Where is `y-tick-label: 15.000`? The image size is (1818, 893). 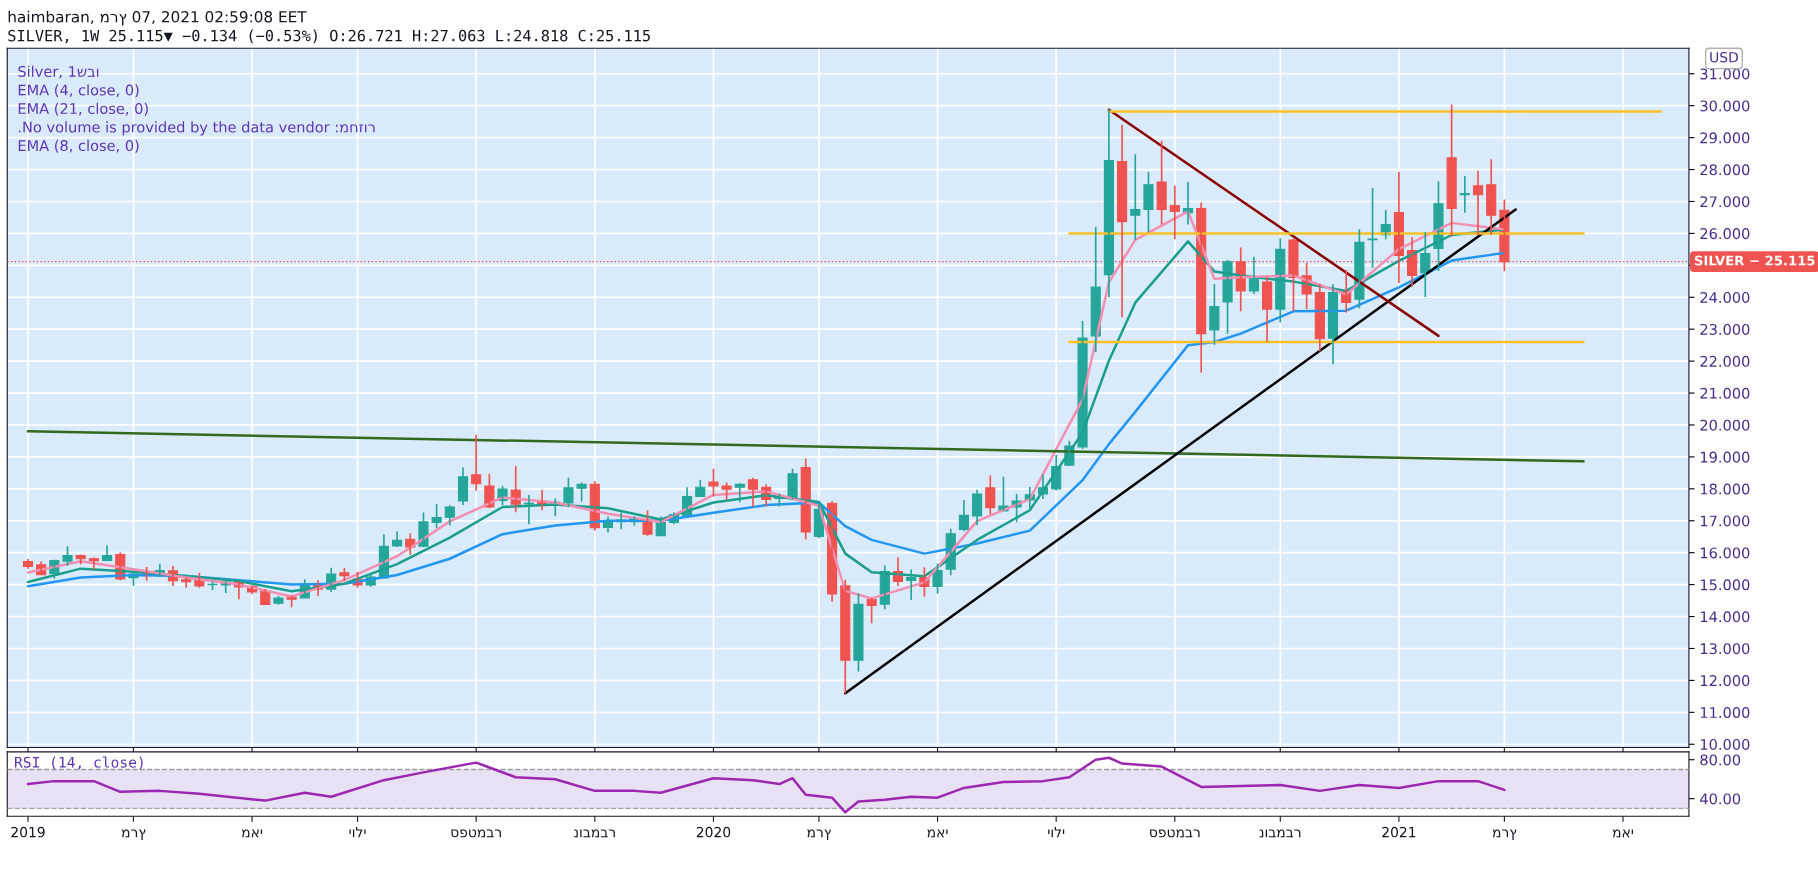 y-tick-label: 15.000 is located at coordinates (1725, 585).